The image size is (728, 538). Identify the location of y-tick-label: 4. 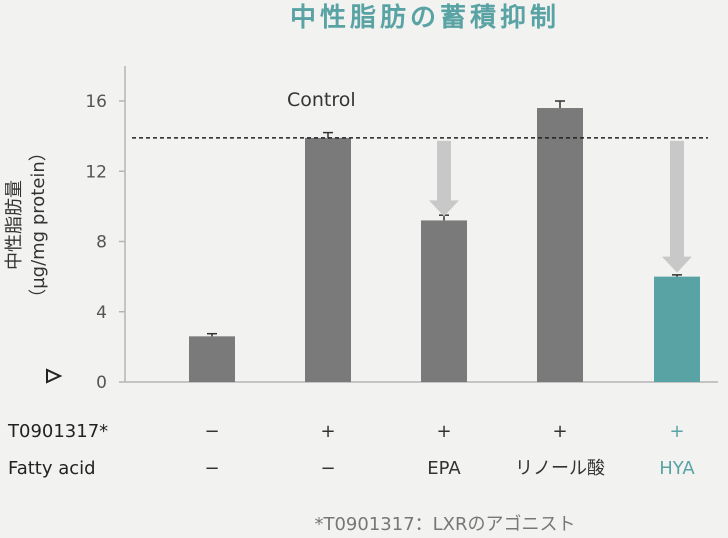
(101, 313).